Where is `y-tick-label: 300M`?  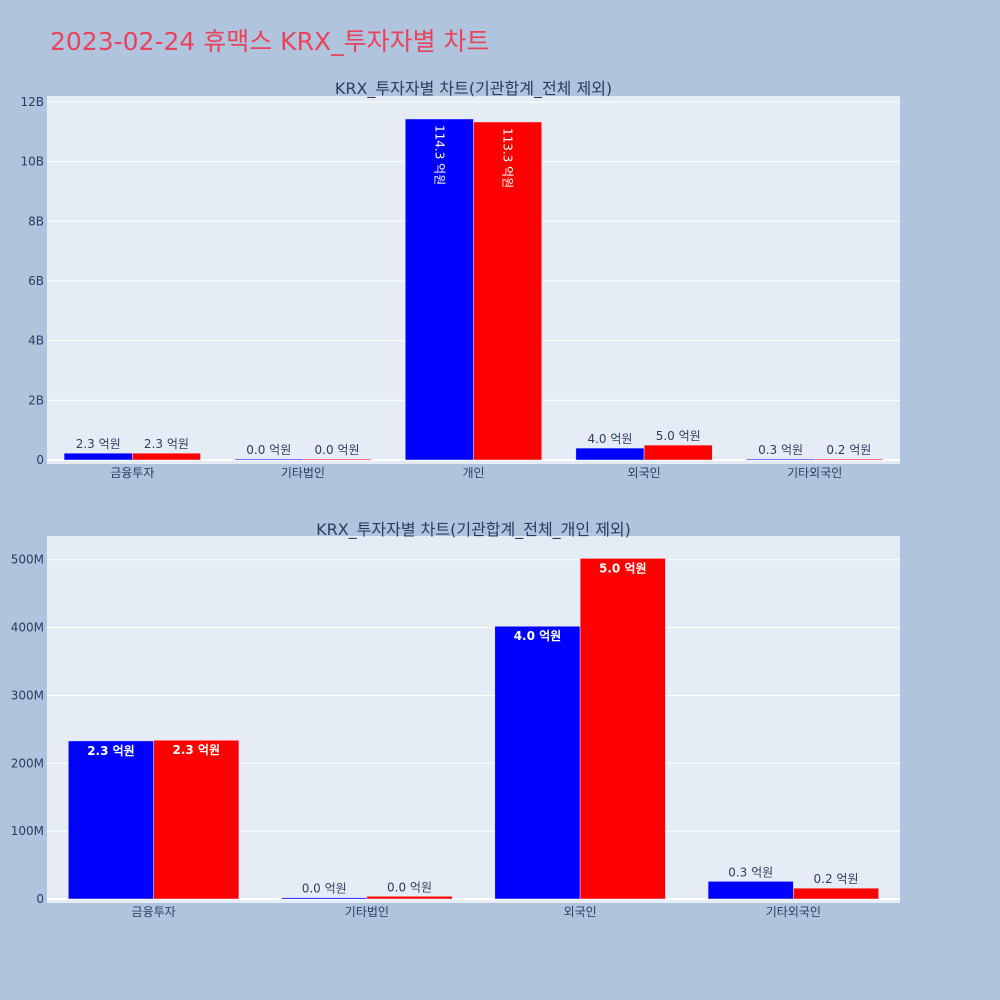
y-tick-label: 300M is located at coordinates (27, 695).